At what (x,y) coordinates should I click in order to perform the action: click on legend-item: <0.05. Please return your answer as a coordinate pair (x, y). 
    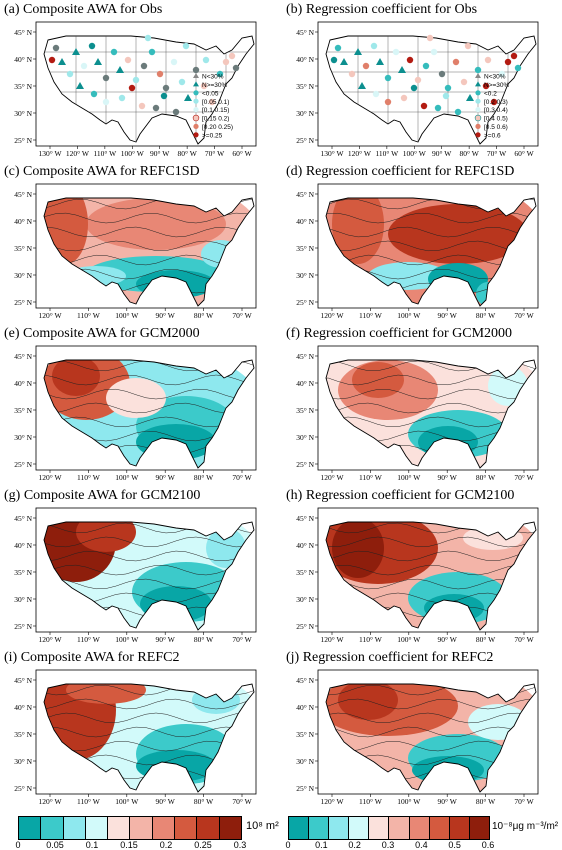
    Looking at the image, I should click on (210, 93).